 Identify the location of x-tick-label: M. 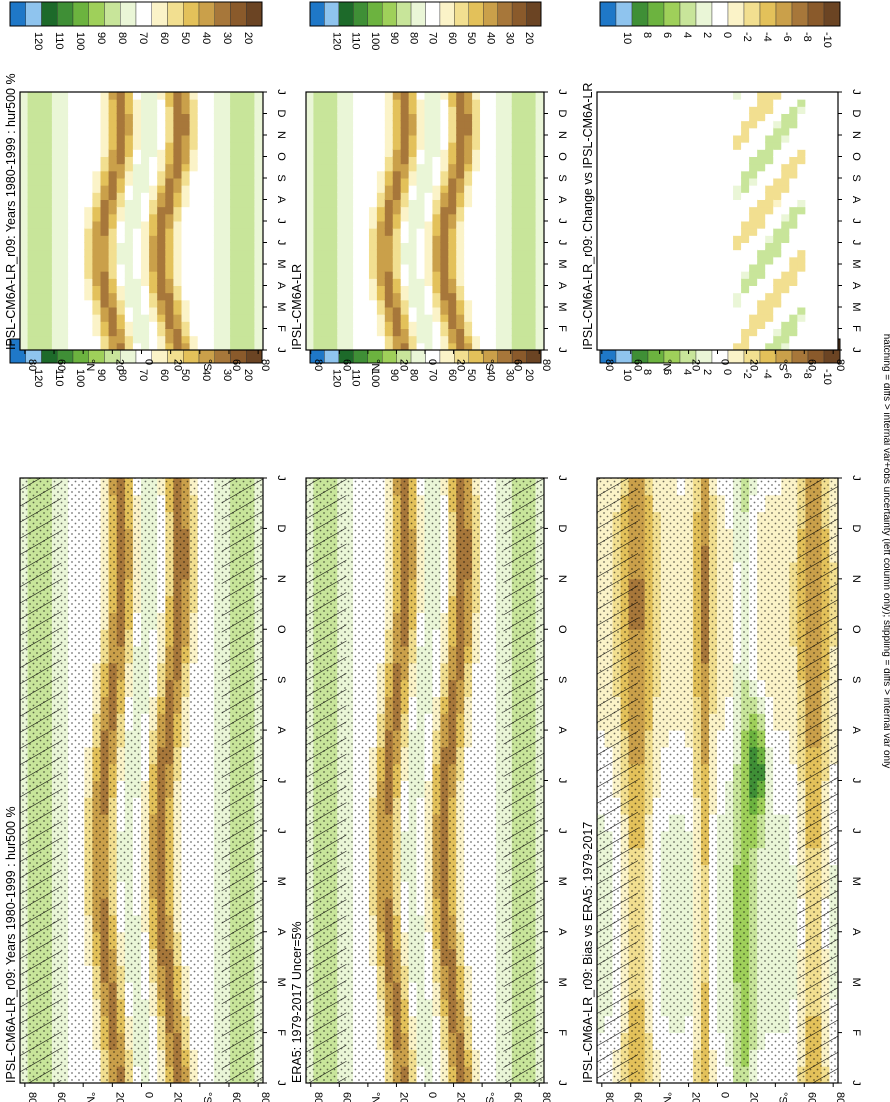
(281, 881).